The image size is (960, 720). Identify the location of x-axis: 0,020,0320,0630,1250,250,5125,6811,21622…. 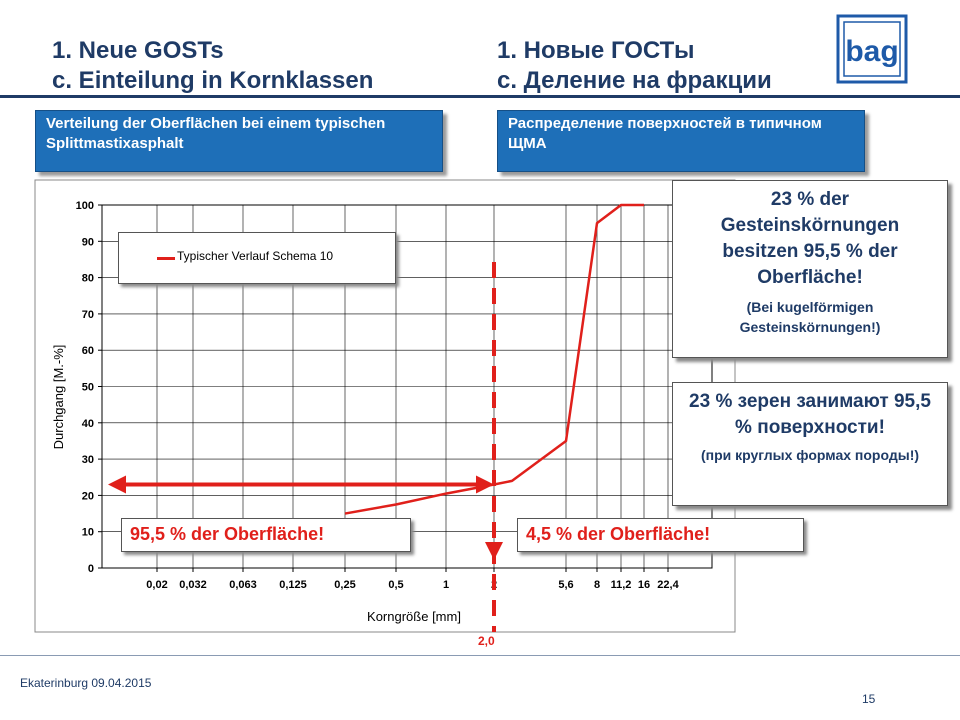
(413, 579).